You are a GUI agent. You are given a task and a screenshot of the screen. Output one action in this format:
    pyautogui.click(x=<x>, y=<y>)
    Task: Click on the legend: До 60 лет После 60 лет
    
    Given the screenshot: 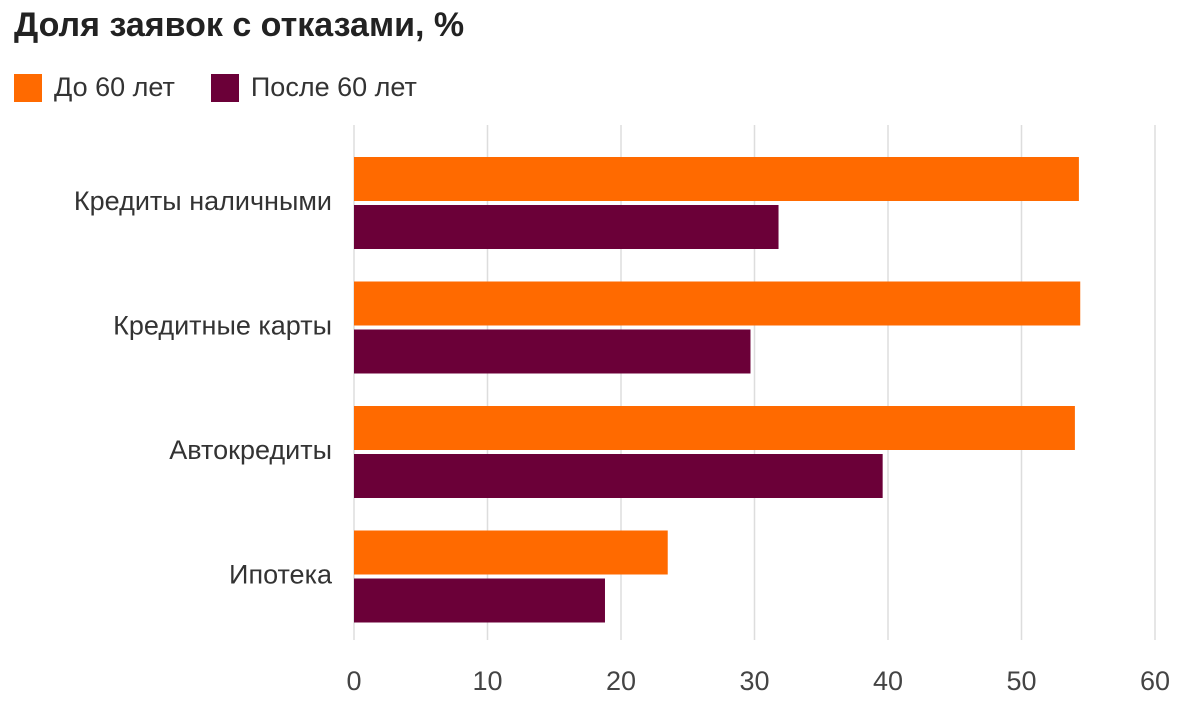 What is the action you would take?
    pyautogui.click(x=233, y=87)
    